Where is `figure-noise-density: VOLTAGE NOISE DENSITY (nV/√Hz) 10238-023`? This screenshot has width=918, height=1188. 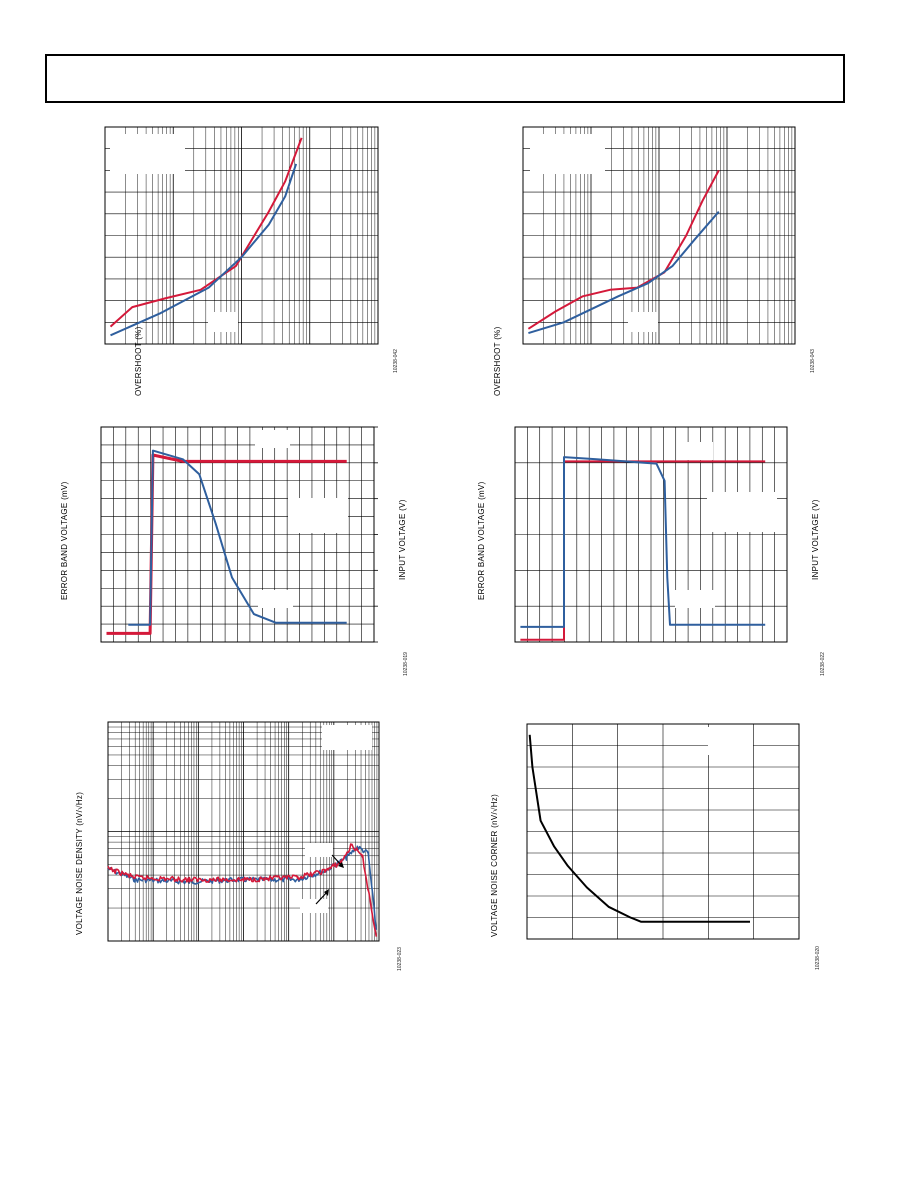 figure-noise-density: VOLTAGE NOISE DENSITY (nV/√Hz) 10238-023 is located at coordinates (240, 845).